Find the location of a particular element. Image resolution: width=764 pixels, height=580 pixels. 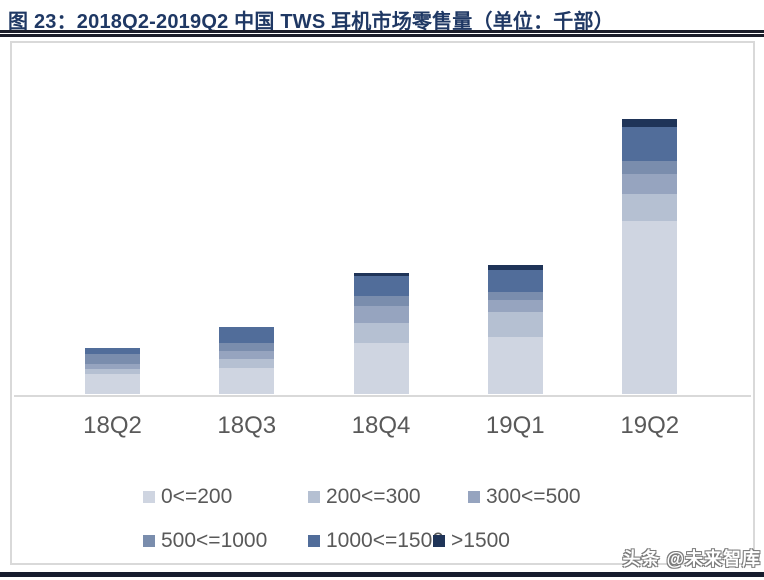

bar-segment-19Q1-500<=1000 is located at coordinates (515, 296).